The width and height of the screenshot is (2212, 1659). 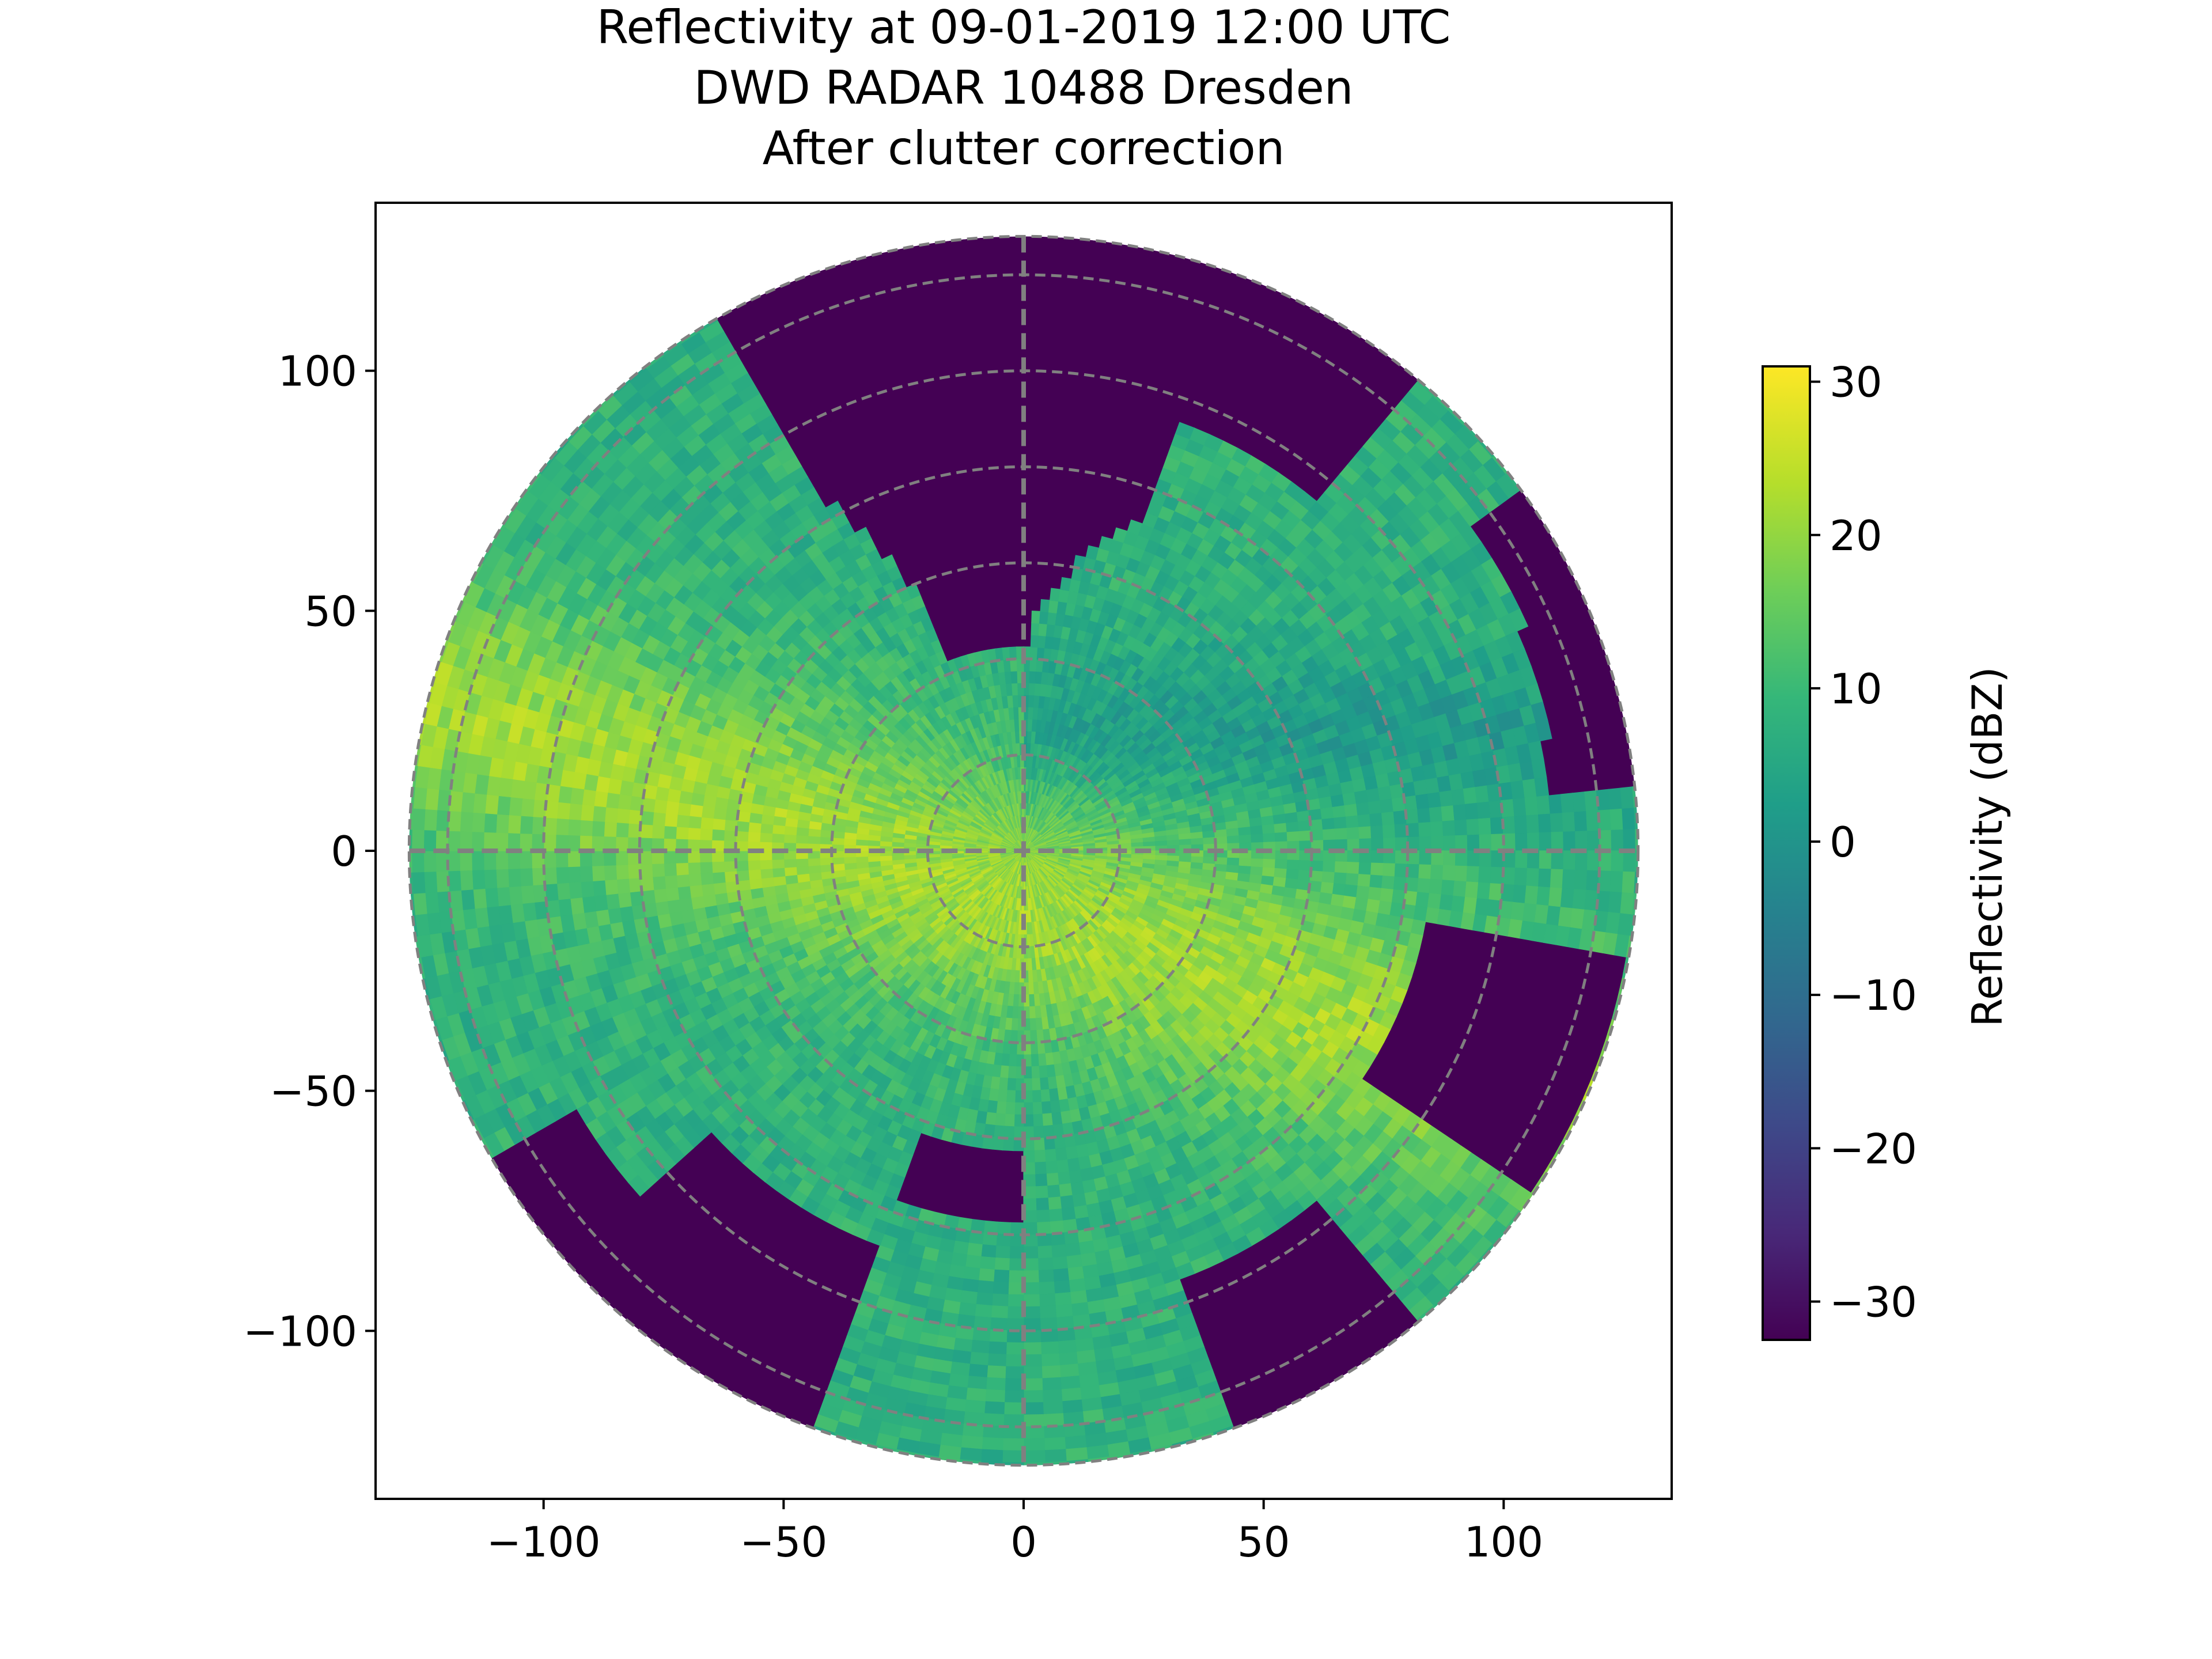 What do you see at coordinates (1024, 27) in the screenshot?
I see `title-line-1: Reflectivity at 09-01-2019 12:00 UTC` at bounding box center [1024, 27].